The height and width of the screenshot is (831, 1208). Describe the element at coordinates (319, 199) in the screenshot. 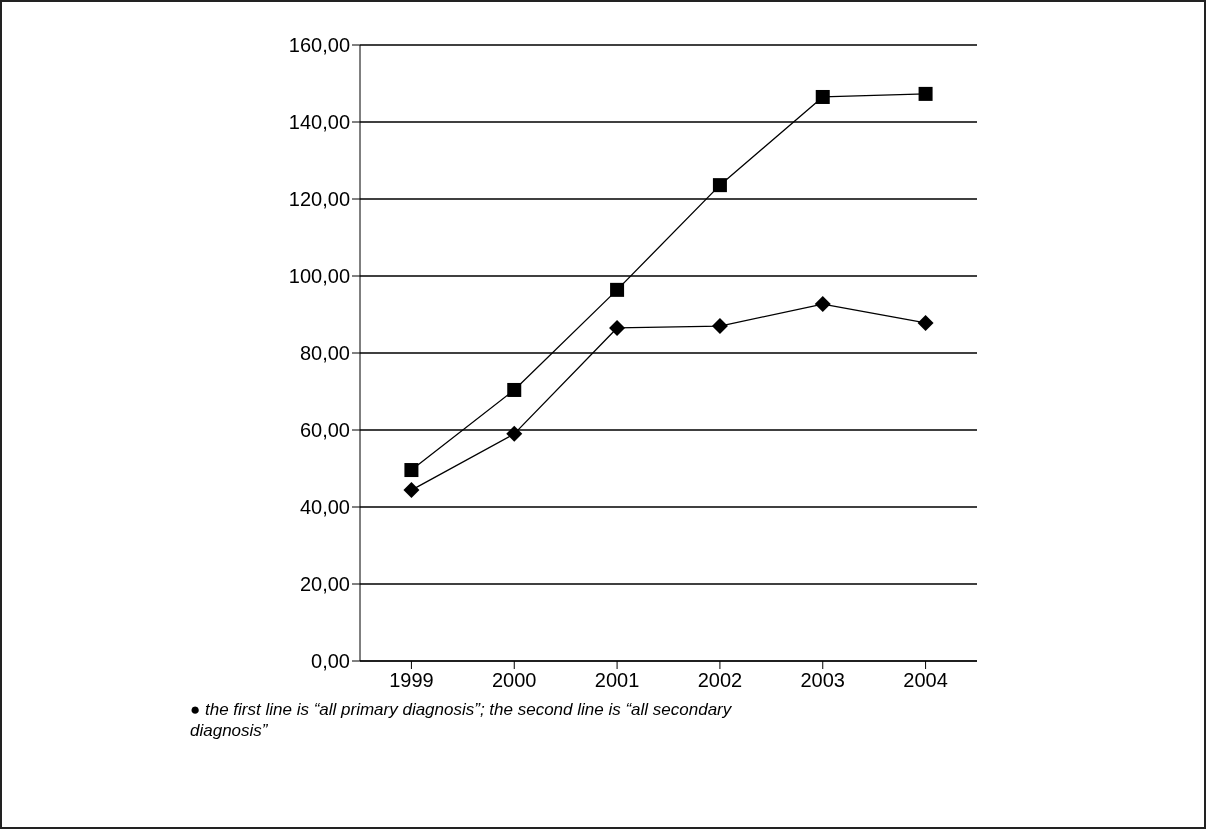

I see `y-tick-label: 120,00` at that location.